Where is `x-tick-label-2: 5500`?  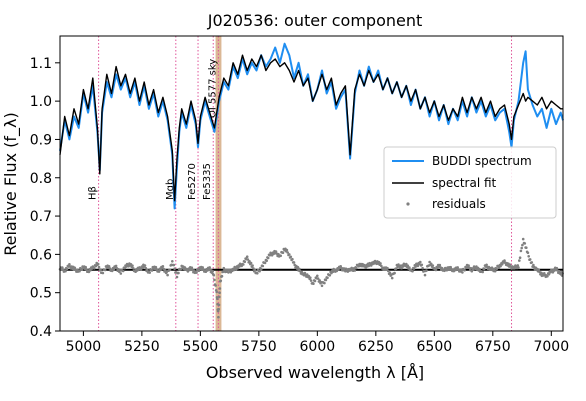
x-tick-label-2: 5500 is located at coordinates (201, 347).